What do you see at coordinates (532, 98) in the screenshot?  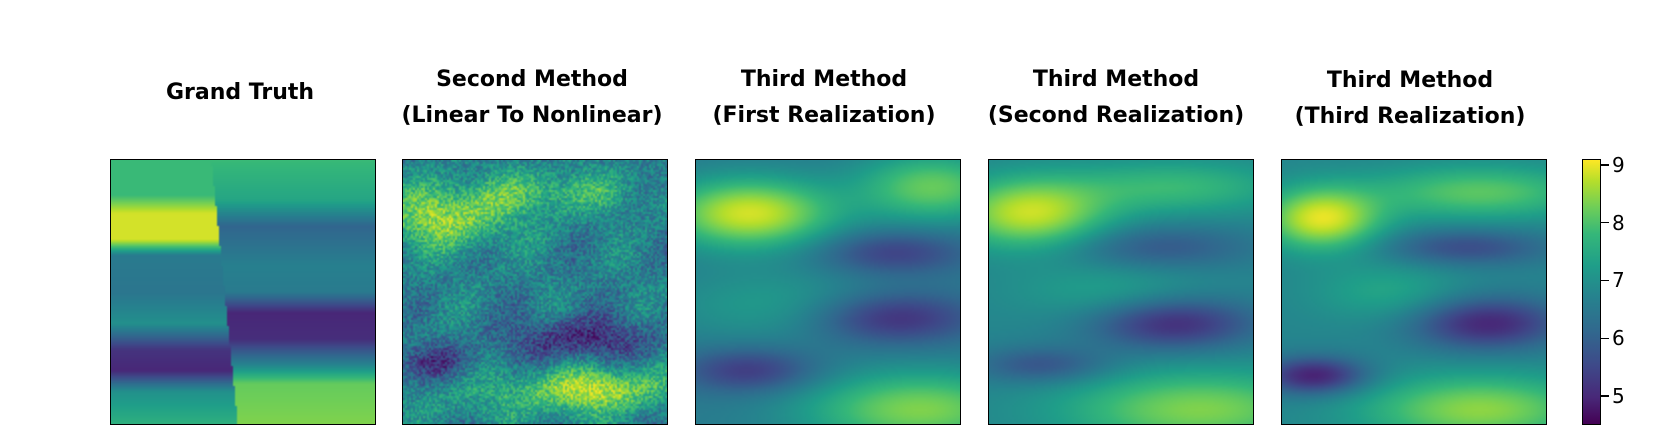 I see `panel-title-2: Second Method (Linear To Nonlinear)` at bounding box center [532, 98].